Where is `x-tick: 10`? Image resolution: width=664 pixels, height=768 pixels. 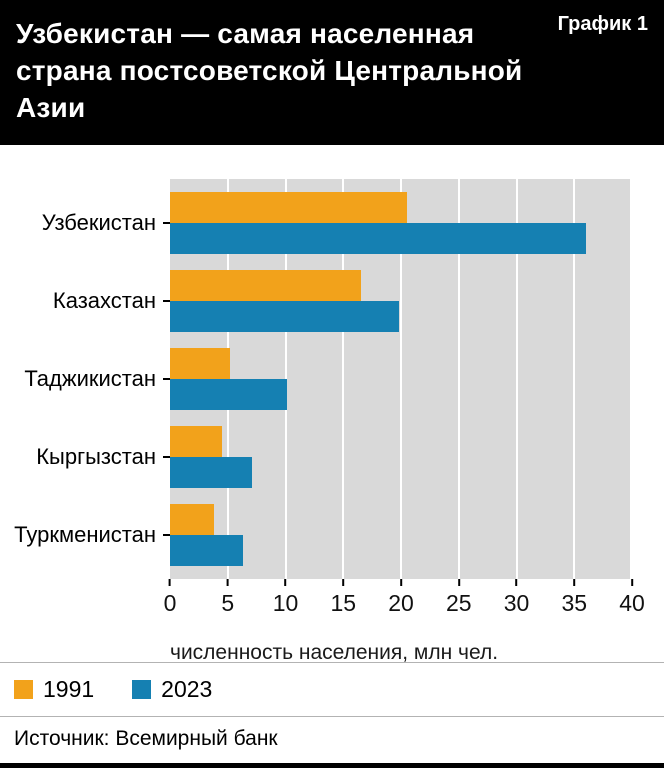 x-tick: 10 is located at coordinates (285, 597).